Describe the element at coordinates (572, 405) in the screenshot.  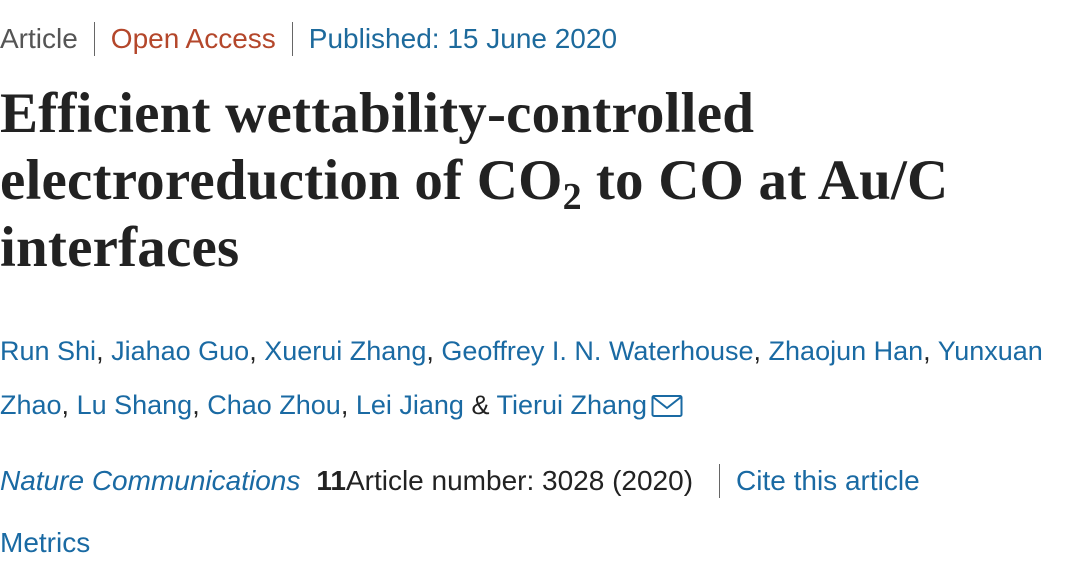
I see `author-link: Tierui Zhang` at that location.